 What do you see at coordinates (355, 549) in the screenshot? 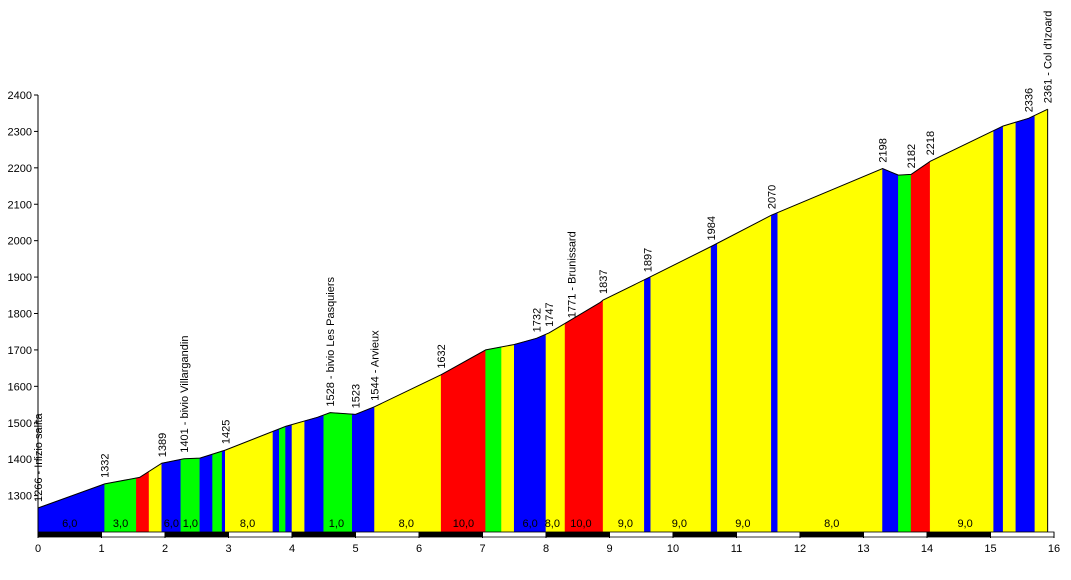
I see `x-tick-label: 5` at bounding box center [355, 549].